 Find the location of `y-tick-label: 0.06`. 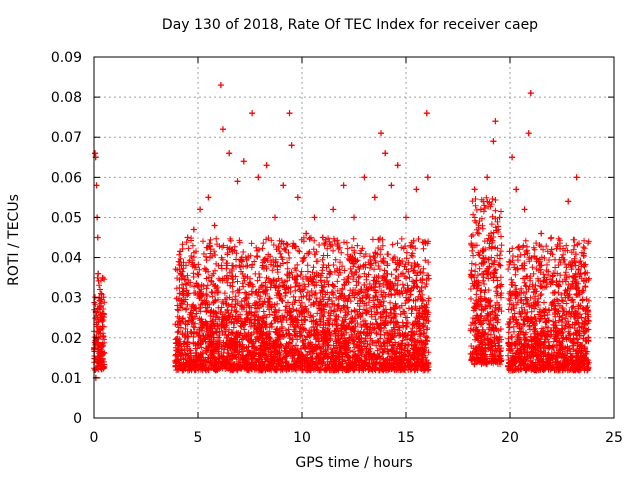

y-tick-label: 0.06 is located at coordinates (66, 178).